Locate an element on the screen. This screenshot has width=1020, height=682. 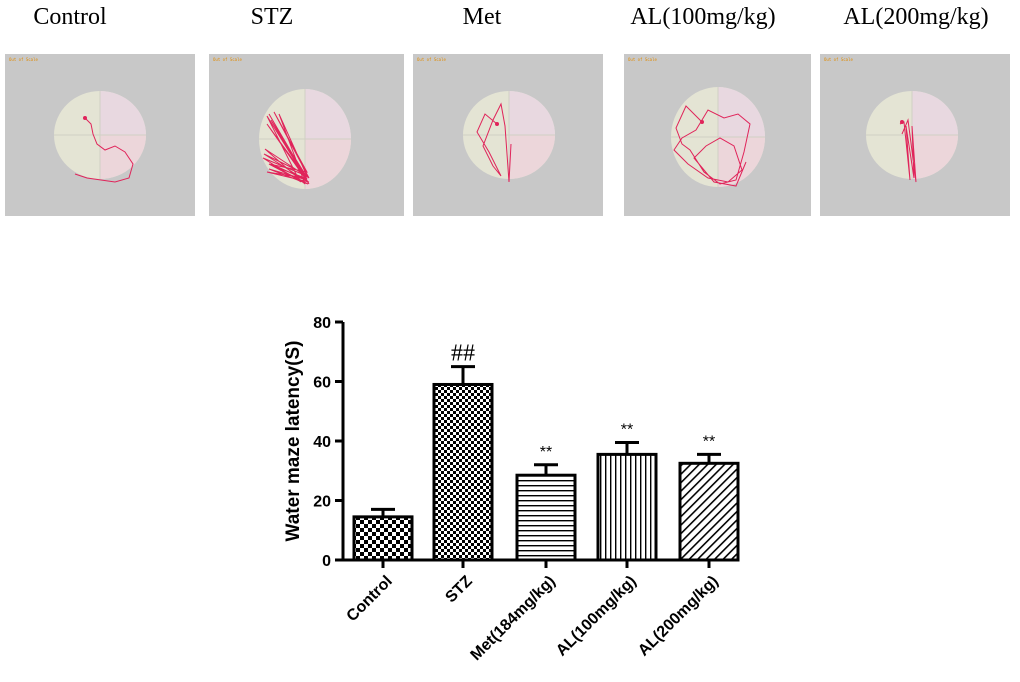
y-tick-label: 60 is located at coordinates (322, 383).